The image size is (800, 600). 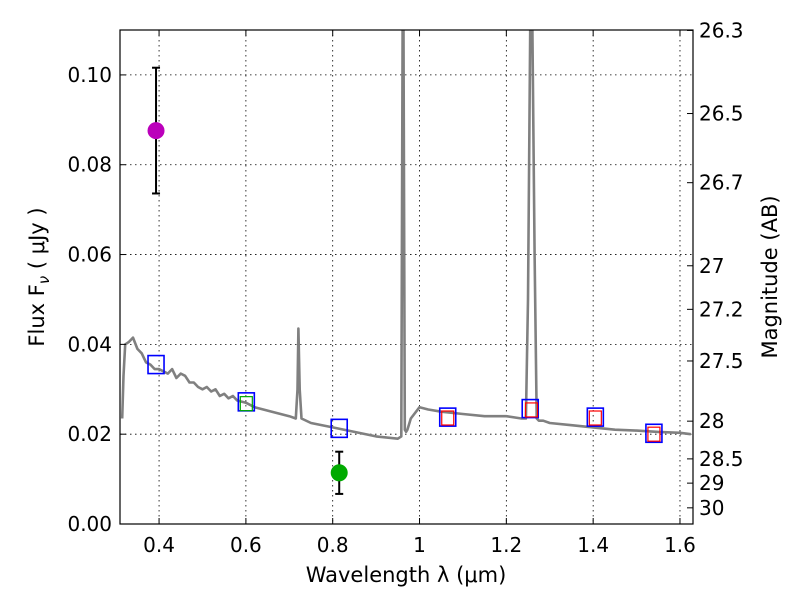 What do you see at coordinates (711, 266) in the screenshot?
I see `y2-tick-label: 27` at bounding box center [711, 266].